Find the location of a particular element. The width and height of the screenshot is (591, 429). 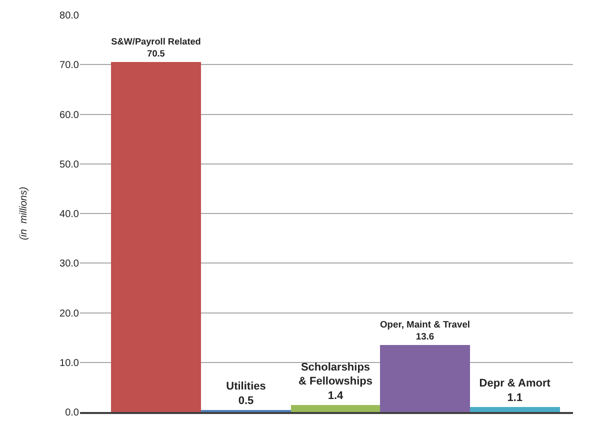

y-tick-label: 60.0 is located at coordinates (70, 115).